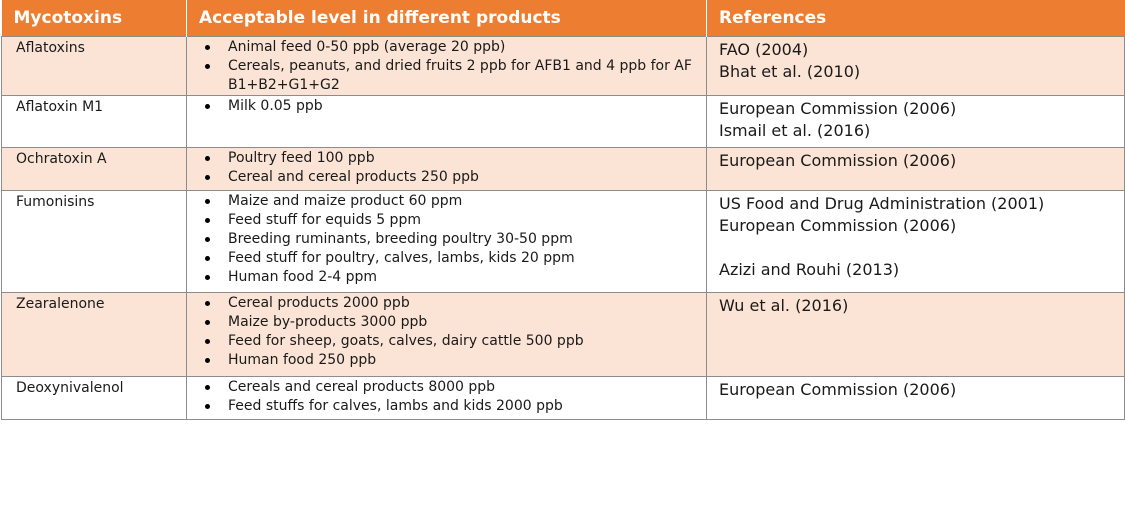 This screenshot has height=506, width=1125. What do you see at coordinates (764, 49) in the screenshot?
I see `reference: FAO (2004)` at bounding box center [764, 49].